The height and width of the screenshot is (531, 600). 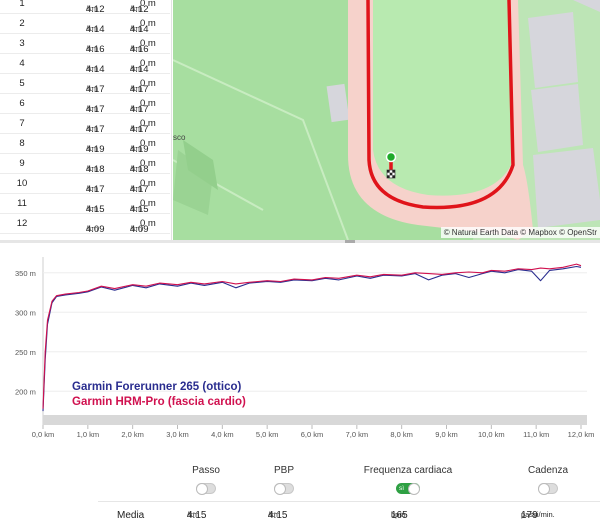 I want to click on finish-flag-icon, so click(x=391, y=174).